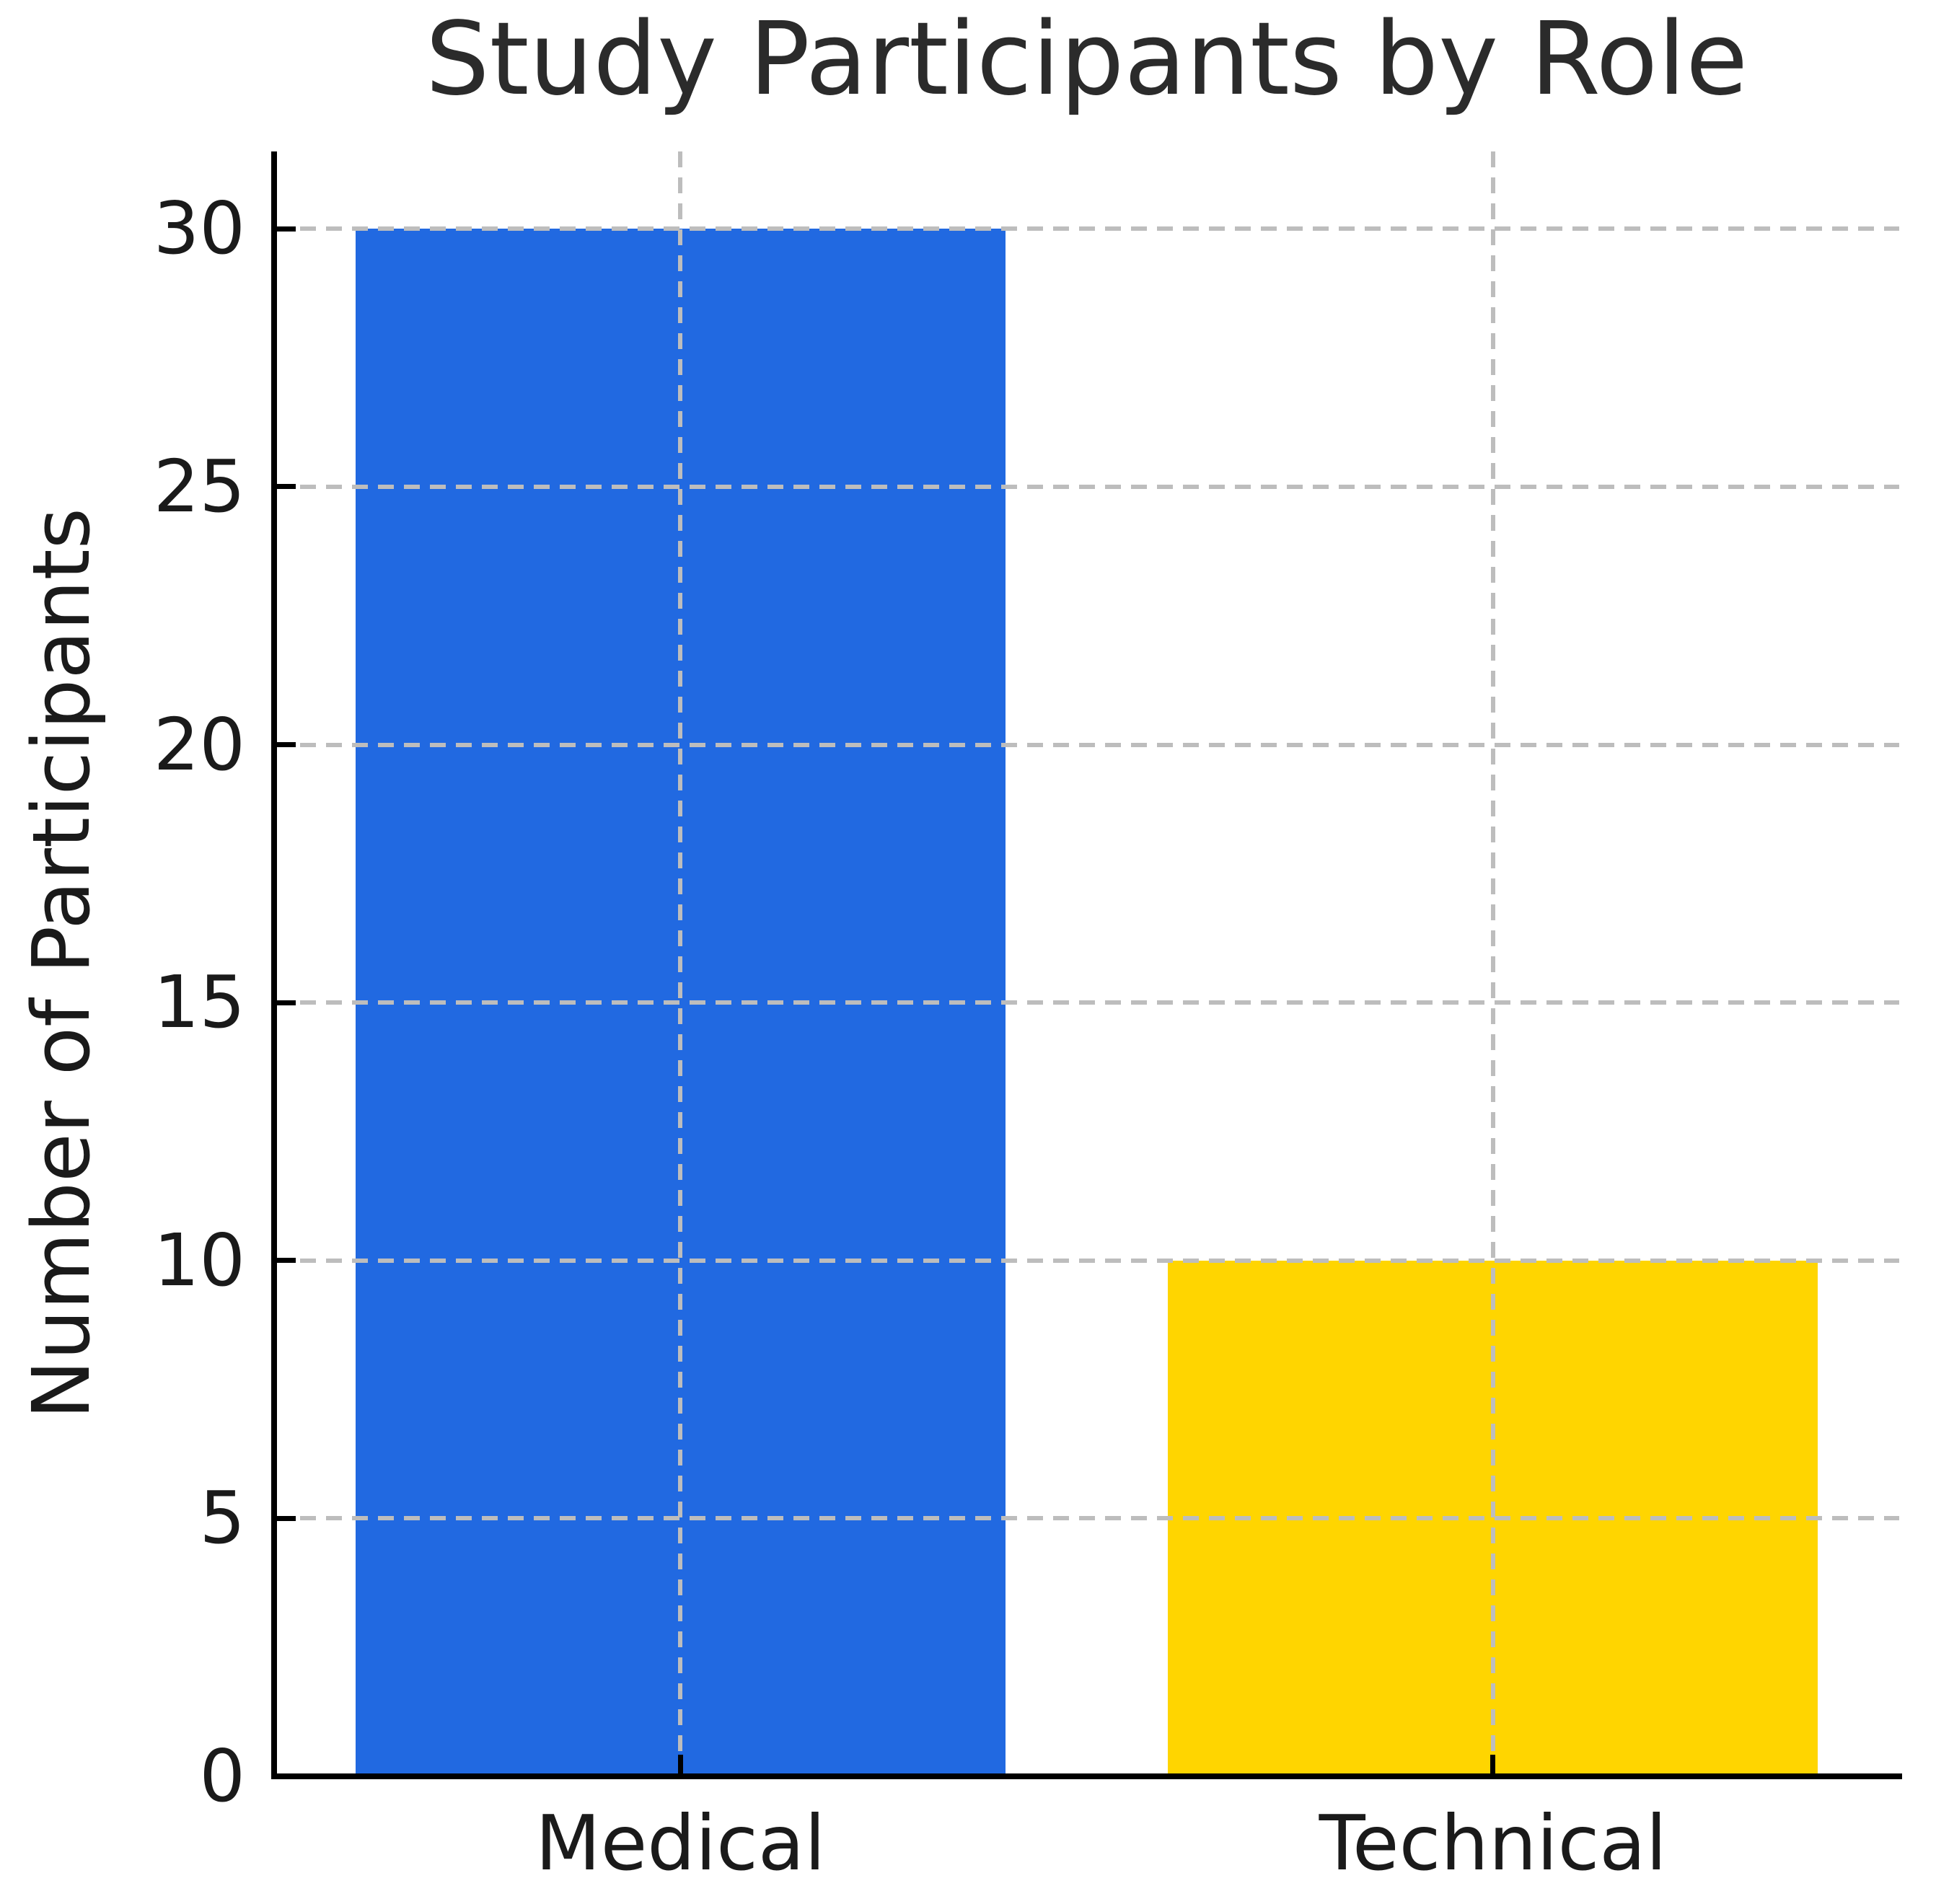 The image size is (1936, 1904). What do you see at coordinates (1493, 963) in the screenshot?
I see `gridline-x-technical` at bounding box center [1493, 963].